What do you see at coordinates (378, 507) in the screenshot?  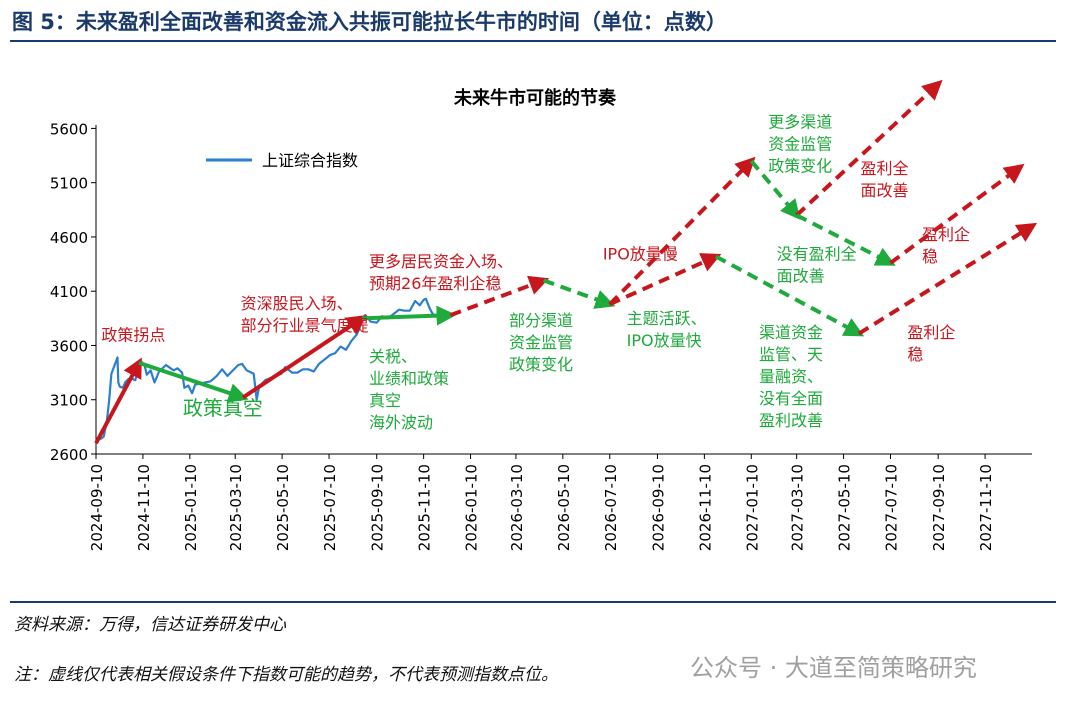 I see `x-tick-label: 2025-09-10` at bounding box center [378, 507].